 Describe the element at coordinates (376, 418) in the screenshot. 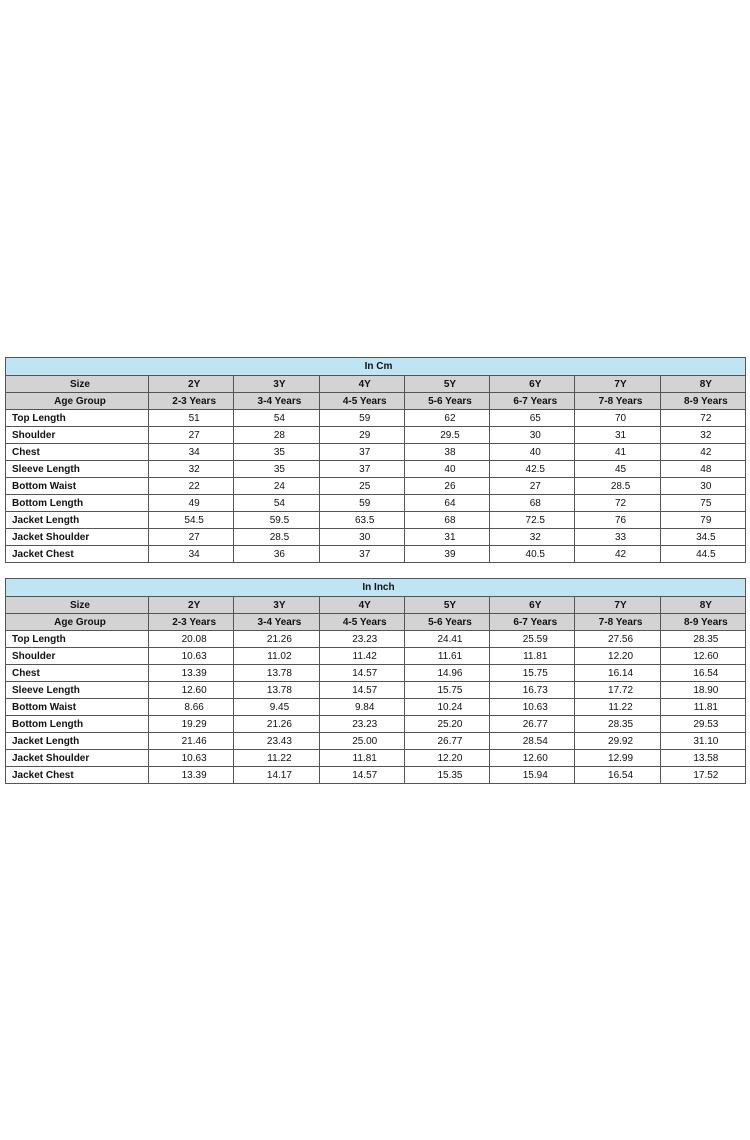

I see `table-row: Top Length 51 54 59 62 65 70 72` at that location.